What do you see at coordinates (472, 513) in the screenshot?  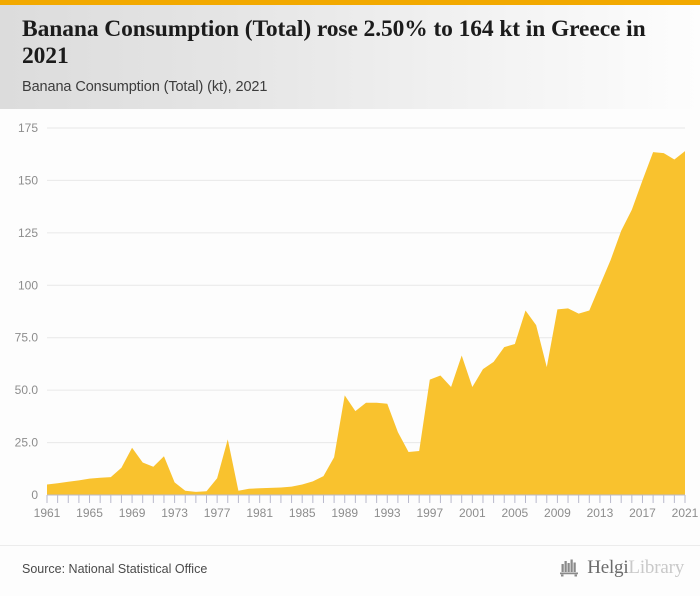 I see `x-axis-tick-label: 2001` at bounding box center [472, 513].